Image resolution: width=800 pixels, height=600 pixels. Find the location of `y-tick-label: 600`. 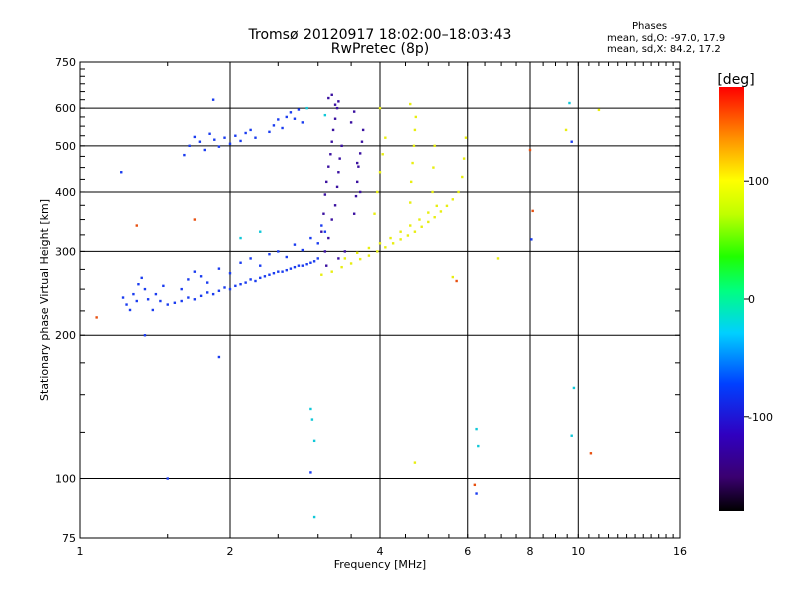

y-tick-label: 600 is located at coordinates (65, 108).